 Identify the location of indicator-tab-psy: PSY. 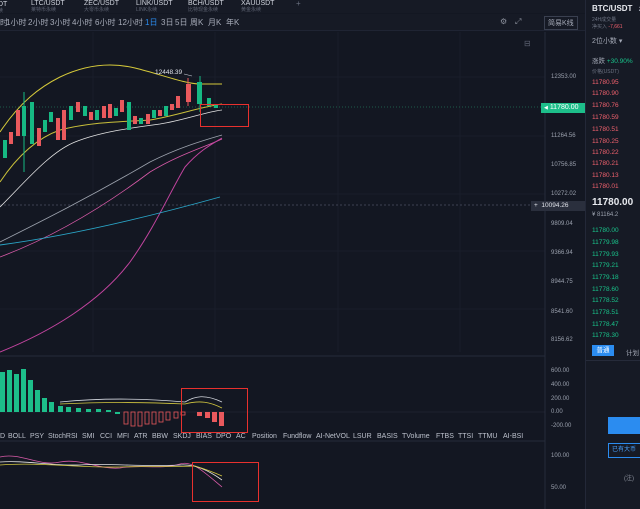
(37, 436).